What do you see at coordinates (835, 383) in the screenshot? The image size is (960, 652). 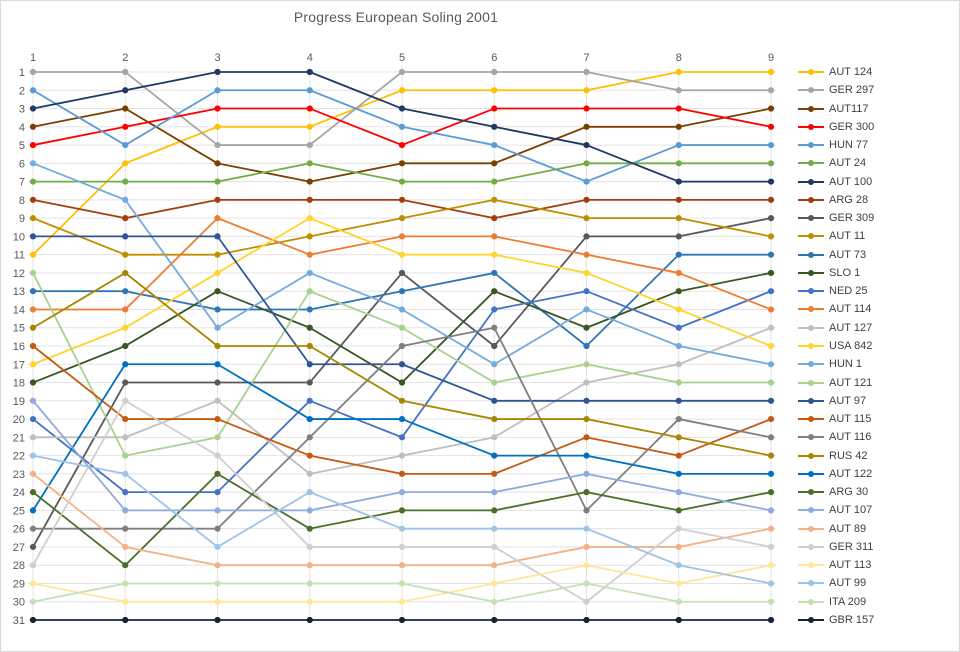 I see `legend-item: AUT 121` at bounding box center [835, 383].